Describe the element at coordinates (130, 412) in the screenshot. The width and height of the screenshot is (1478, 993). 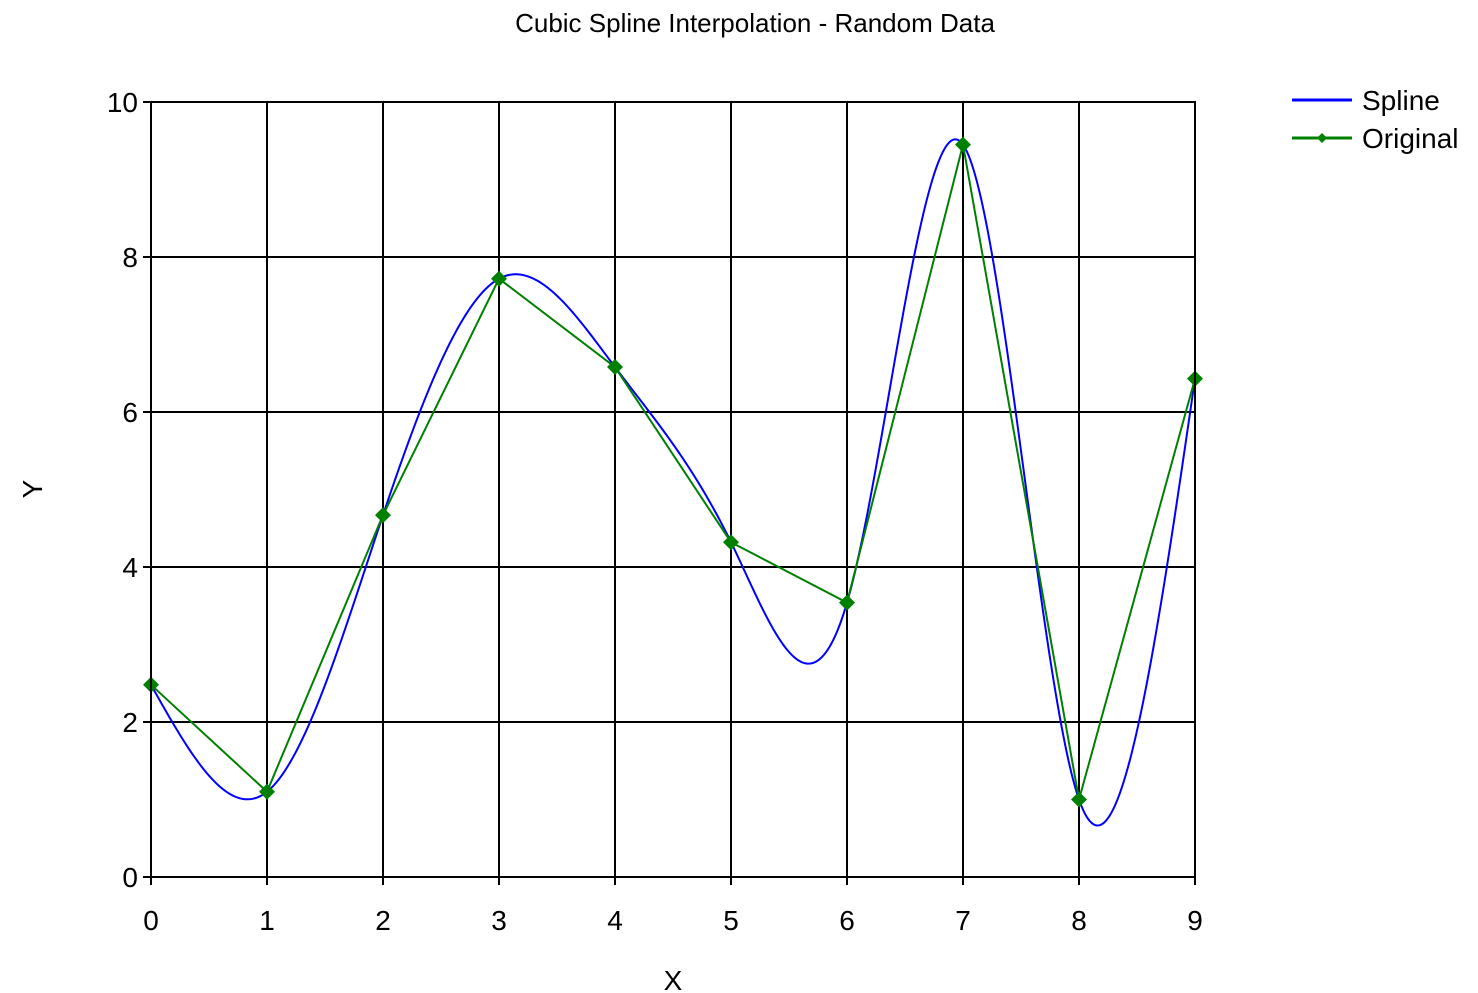
I see `y-tick-label-3: 6` at that location.